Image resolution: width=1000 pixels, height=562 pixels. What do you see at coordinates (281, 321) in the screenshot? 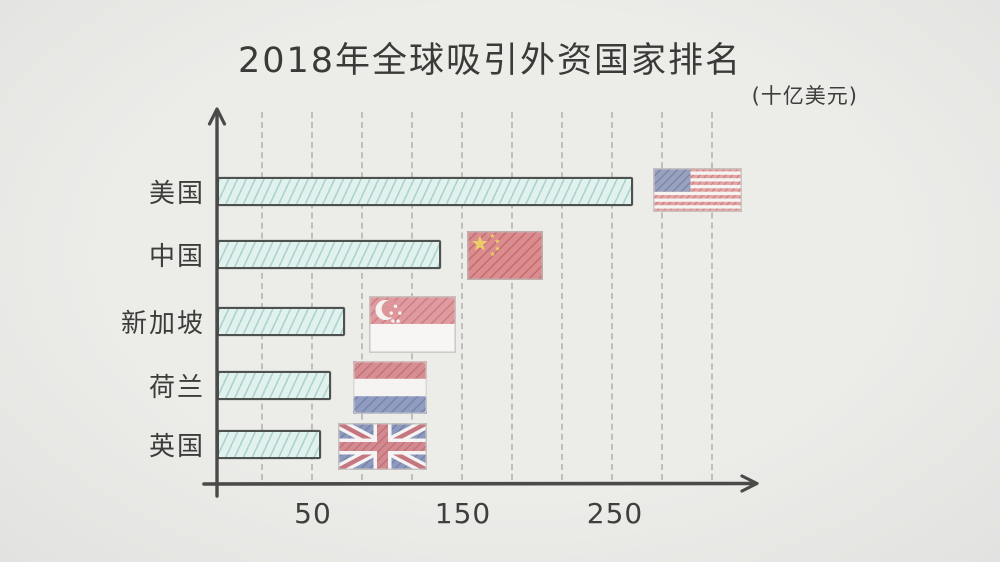
I see `bar-singapore` at bounding box center [281, 321].